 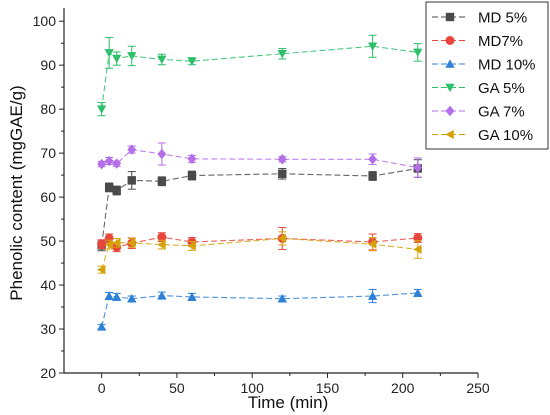 I want to click on x-tick-label: 0, so click(x=102, y=388).